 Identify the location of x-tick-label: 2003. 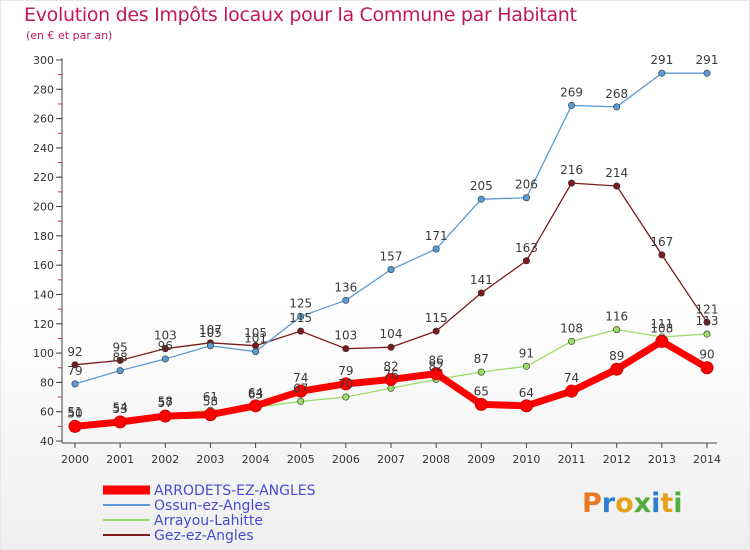
(210, 459).